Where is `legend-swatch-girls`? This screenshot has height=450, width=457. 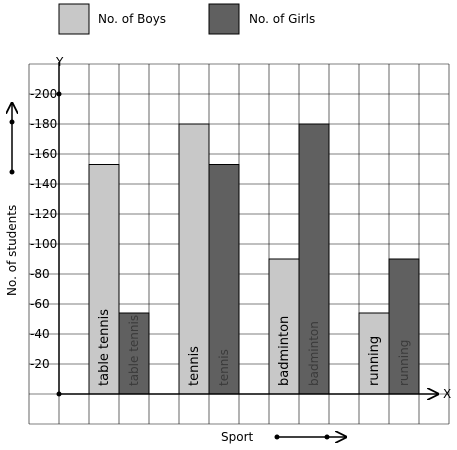
legend-swatch-girls is located at coordinates (224, 19).